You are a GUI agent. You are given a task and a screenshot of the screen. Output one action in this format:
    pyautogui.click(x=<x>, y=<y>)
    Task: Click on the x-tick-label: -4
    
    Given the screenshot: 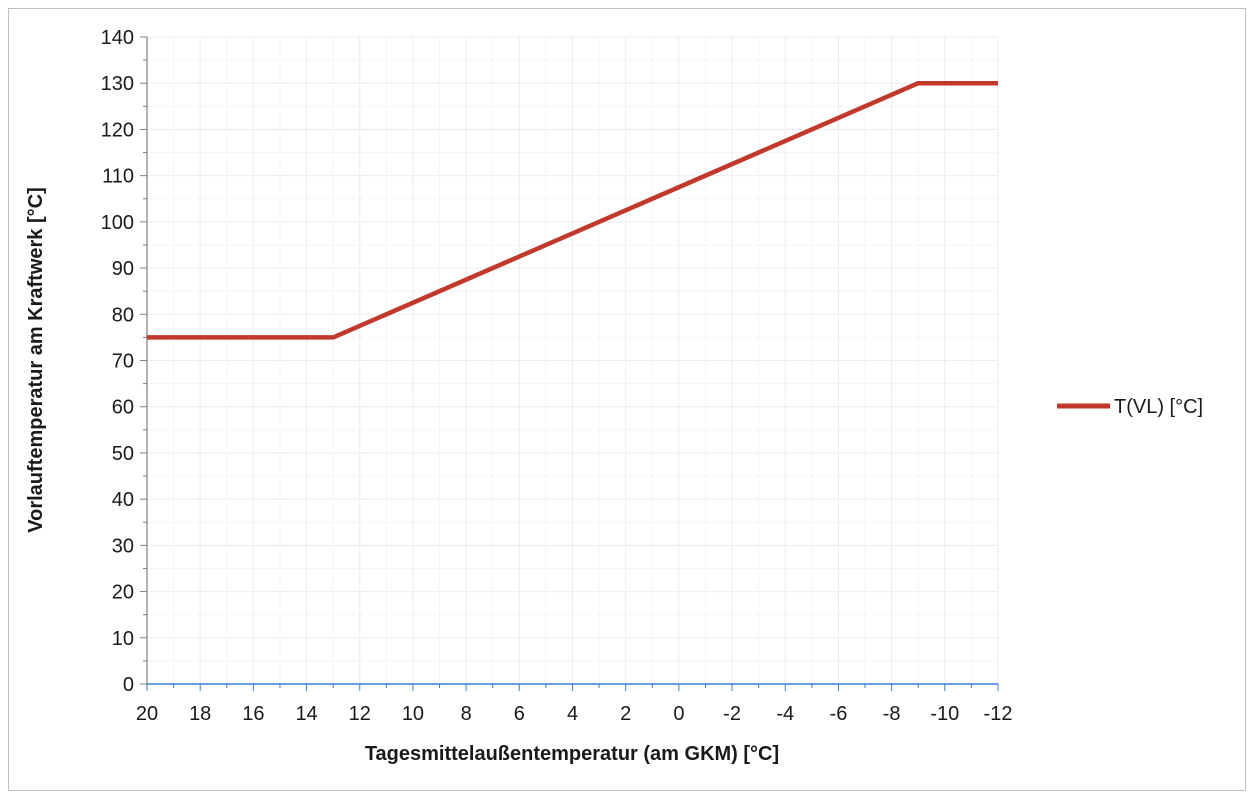 What is the action you would take?
    pyautogui.click(x=785, y=714)
    